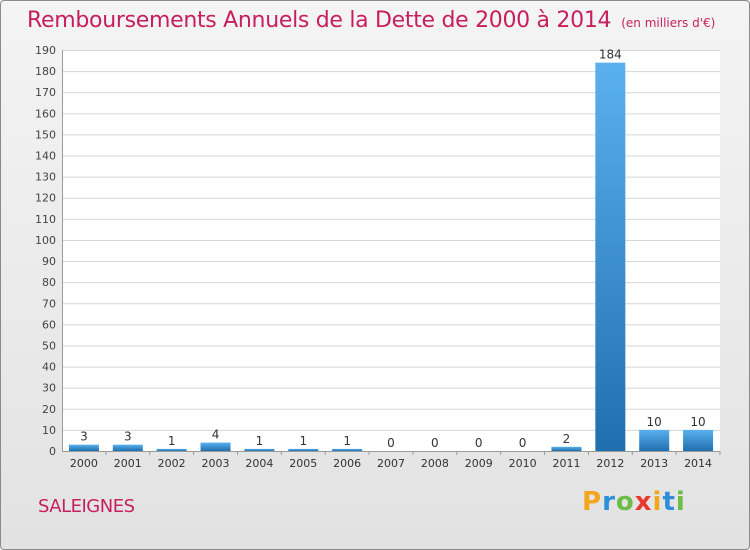  What do you see at coordinates (45, 198) in the screenshot?
I see `y-tick-label: 120` at bounding box center [45, 198].